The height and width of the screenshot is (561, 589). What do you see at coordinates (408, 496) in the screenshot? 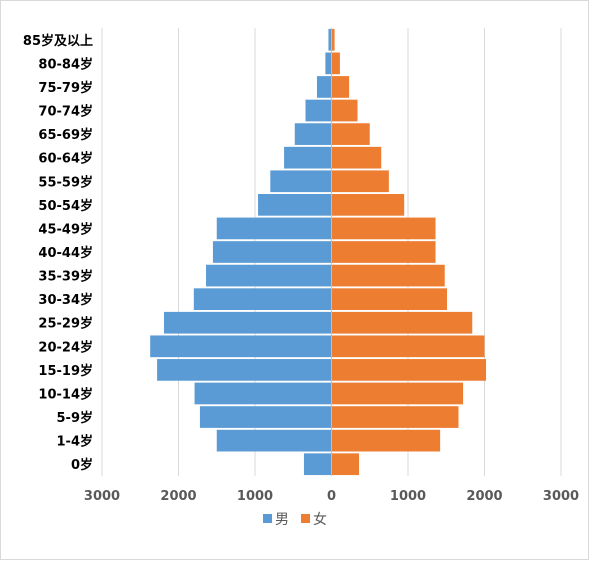
I see `x-tick-label-4: 1000` at bounding box center [408, 496].